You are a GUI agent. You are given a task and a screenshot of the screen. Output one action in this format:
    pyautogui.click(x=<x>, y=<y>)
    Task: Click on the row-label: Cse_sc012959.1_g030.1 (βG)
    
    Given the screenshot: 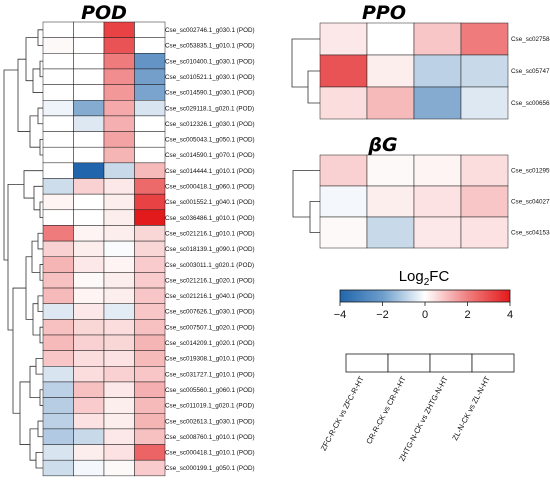 What is the action you would take?
    pyautogui.click(x=530, y=171)
    